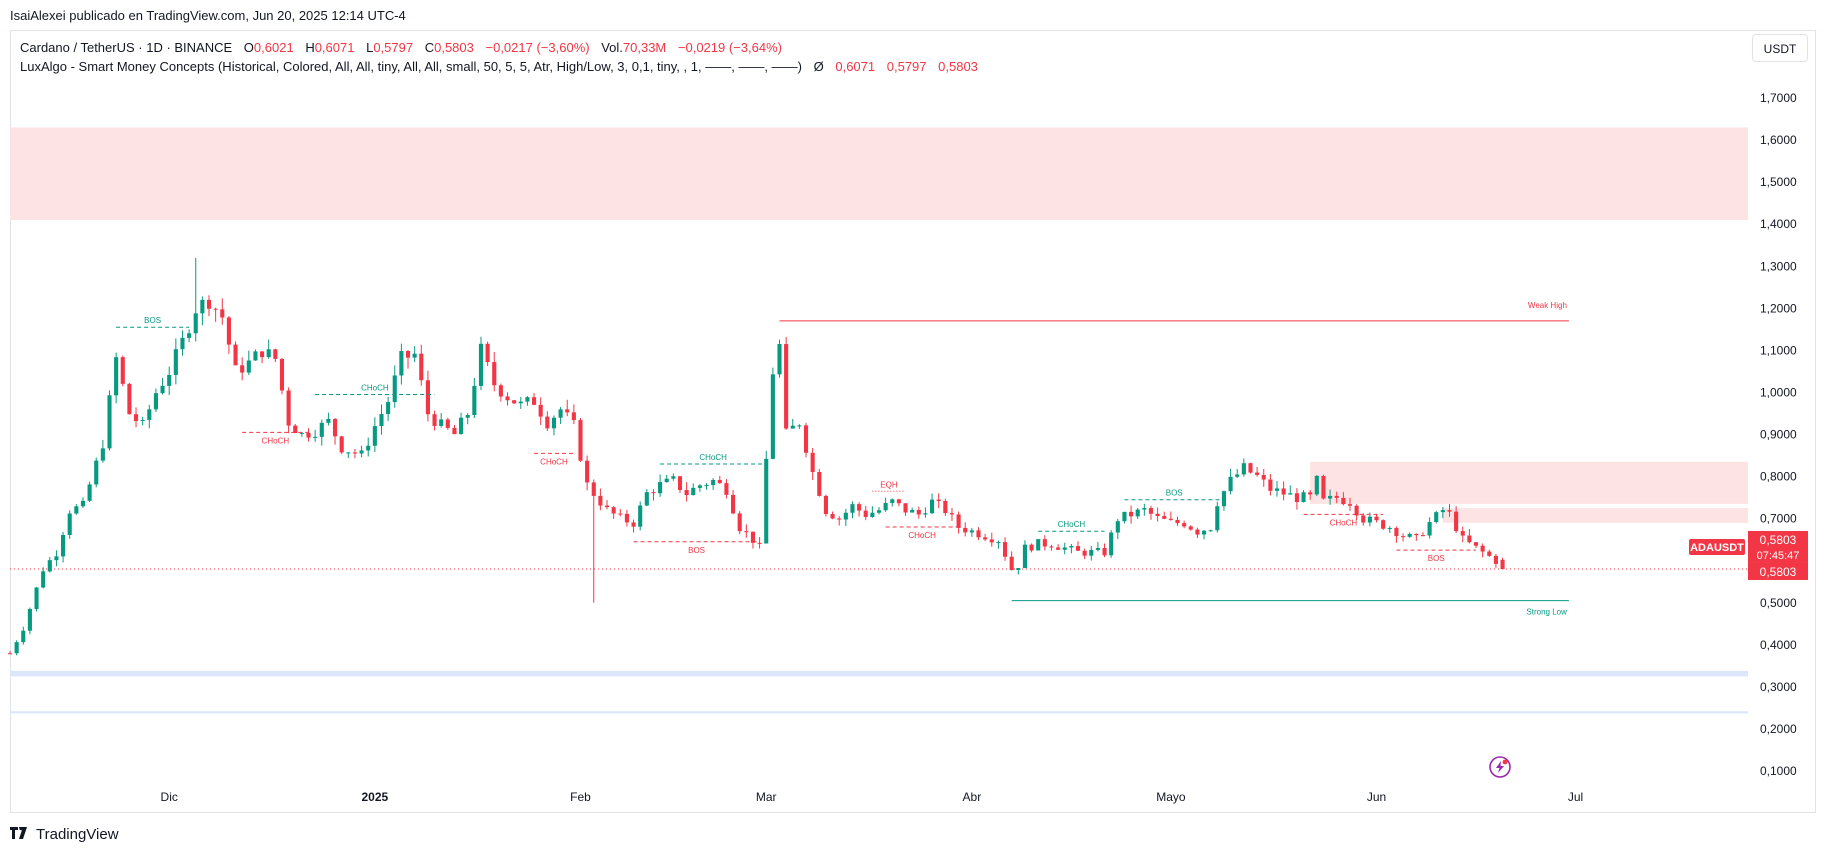 The height and width of the screenshot is (853, 1826). I want to click on price-tick-label: 0,4000, so click(1778, 645).